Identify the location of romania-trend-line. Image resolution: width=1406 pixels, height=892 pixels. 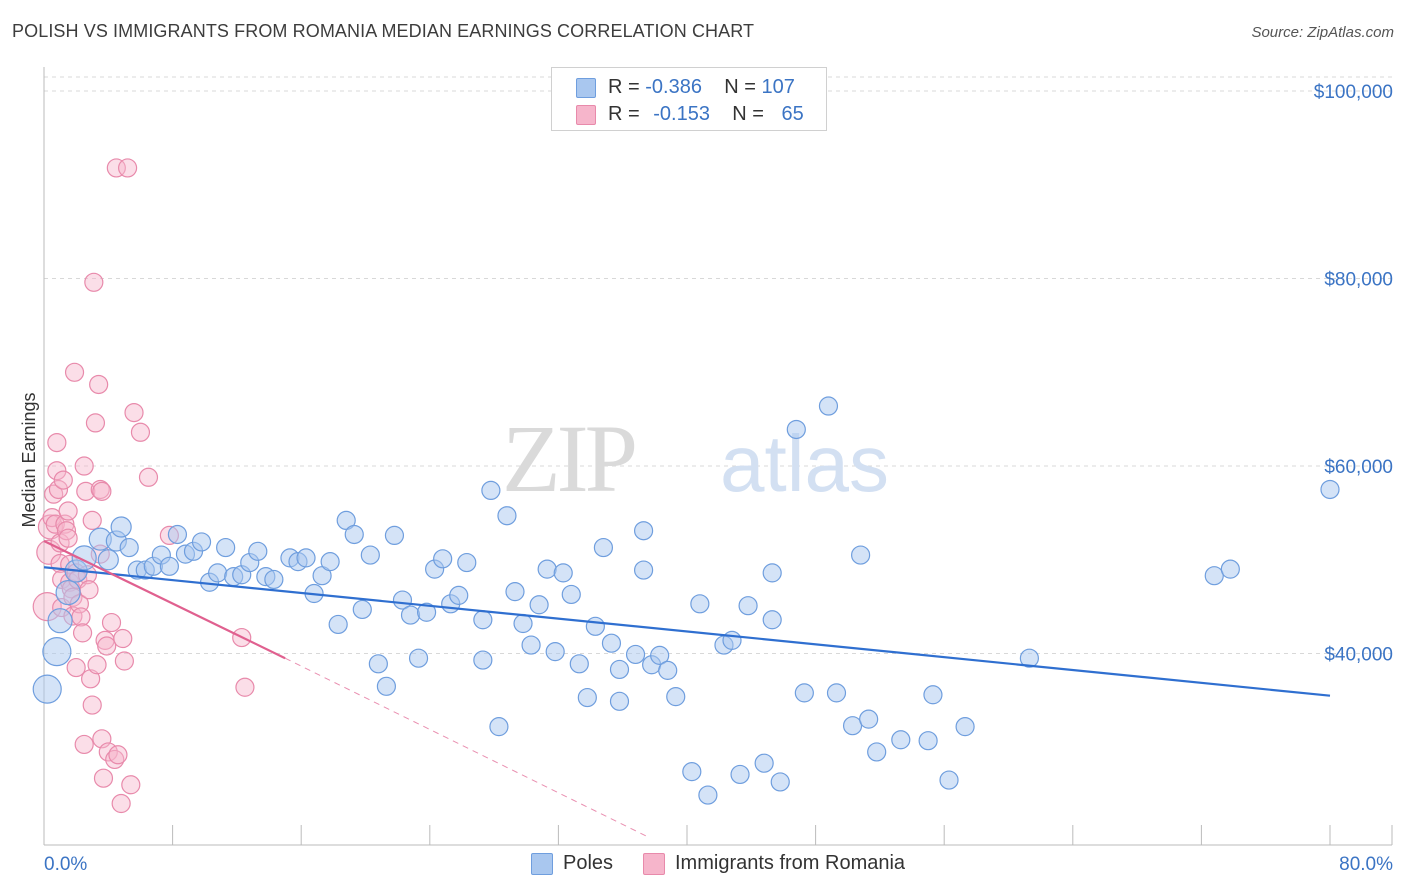
(164, 600).